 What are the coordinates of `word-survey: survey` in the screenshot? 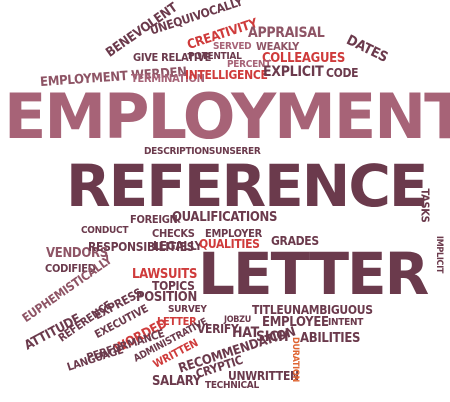 It's located at (187, 309).